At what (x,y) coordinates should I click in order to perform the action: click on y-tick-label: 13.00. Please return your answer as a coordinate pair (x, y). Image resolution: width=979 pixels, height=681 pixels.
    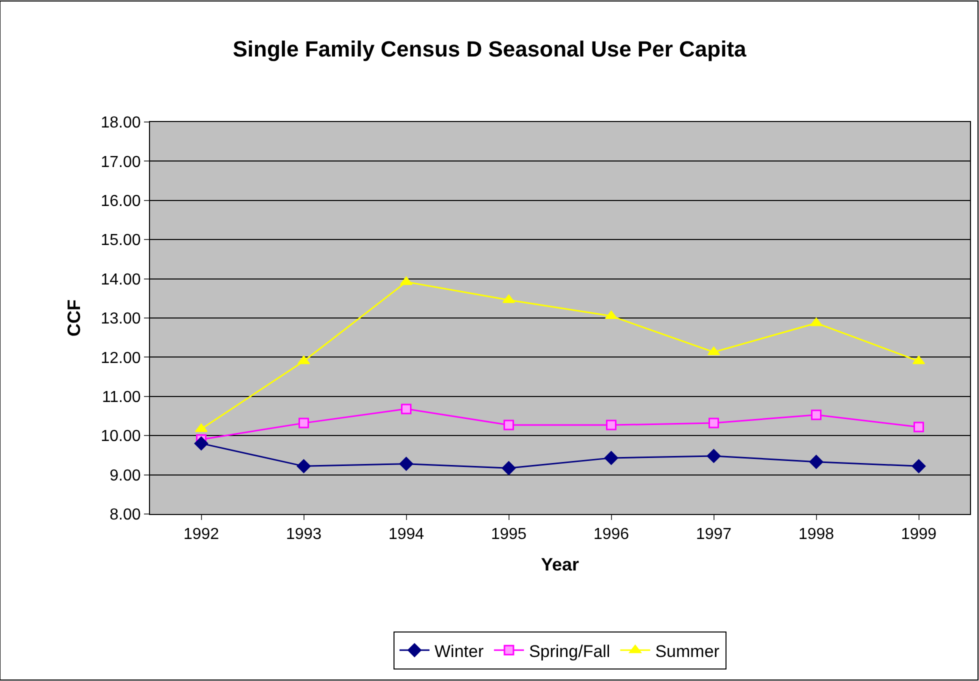
    Looking at the image, I should click on (120, 319).